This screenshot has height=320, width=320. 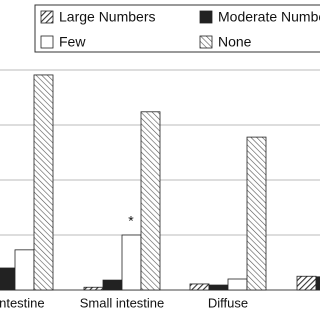 I want to click on legend-label: None, so click(x=235, y=42).